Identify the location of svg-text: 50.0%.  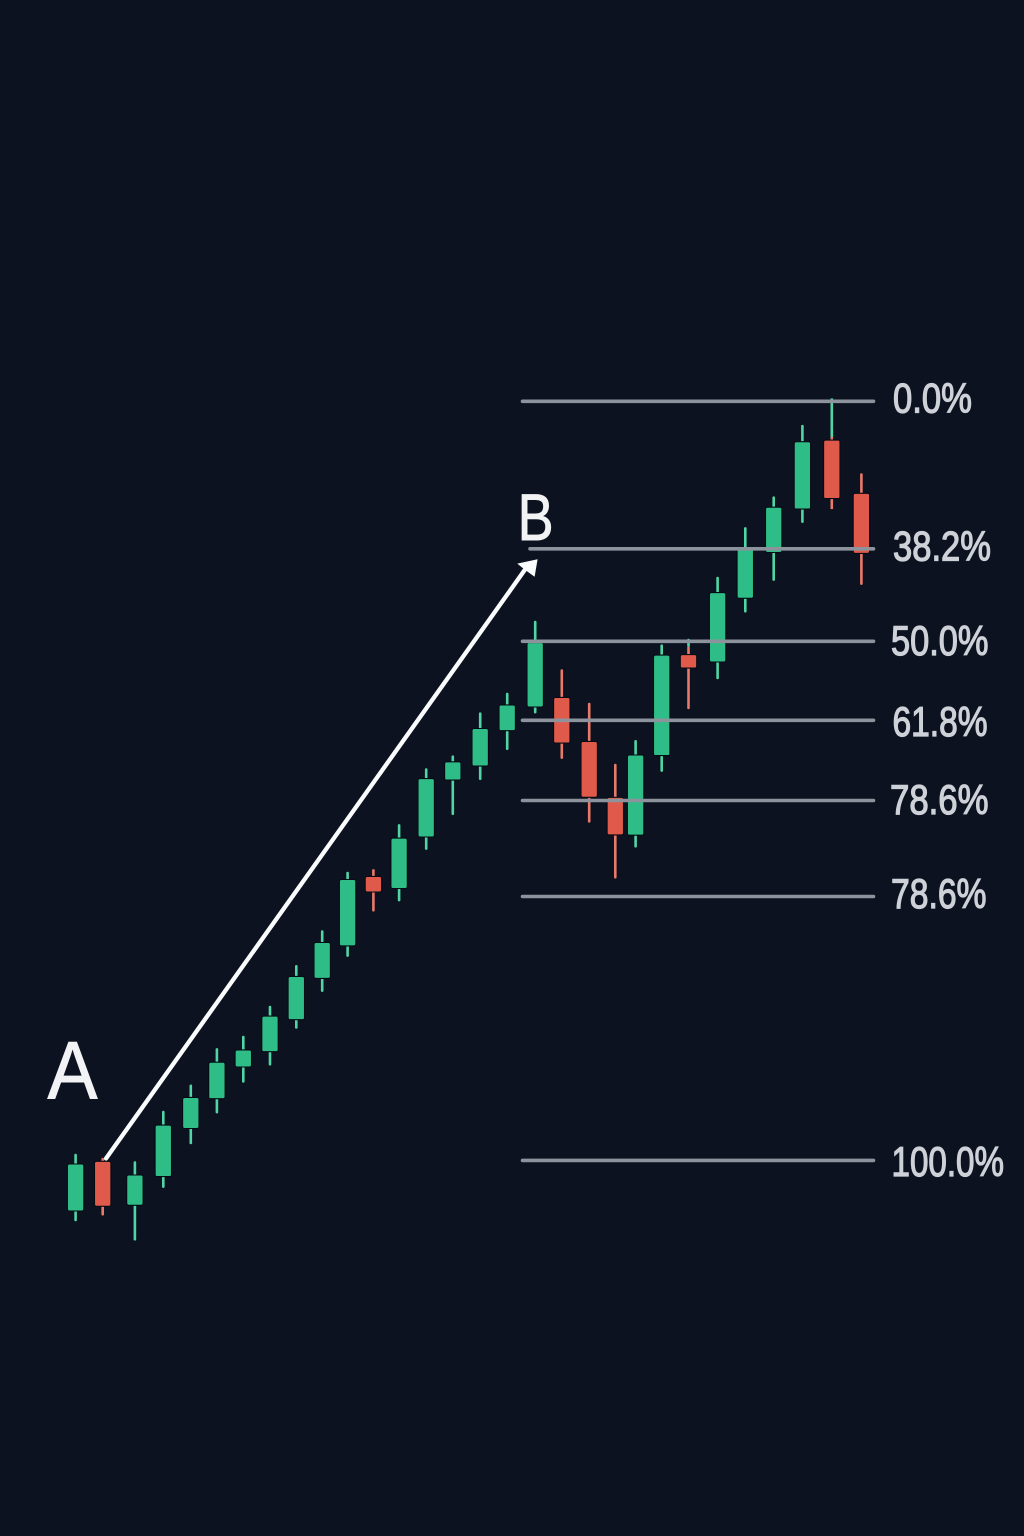
(940, 640).